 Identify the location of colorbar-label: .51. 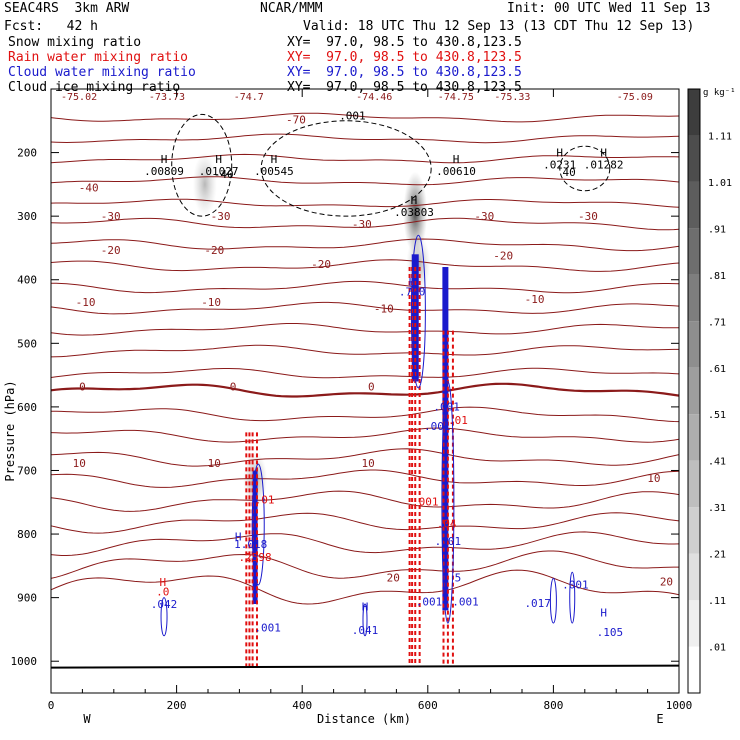
(717, 415).